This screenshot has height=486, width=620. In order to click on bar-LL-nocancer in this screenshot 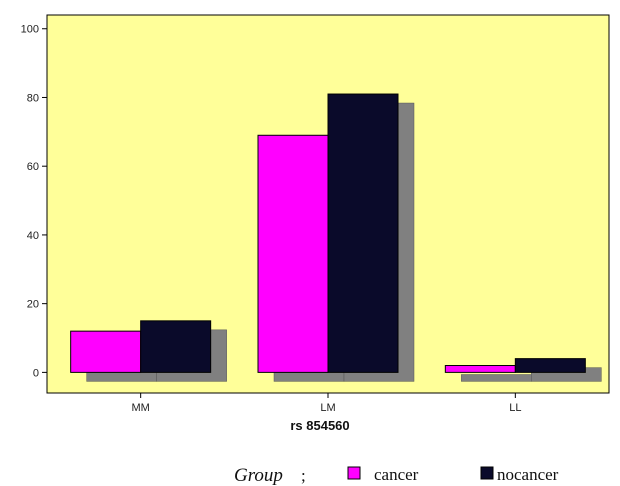, I will do `click(550, 365)`.